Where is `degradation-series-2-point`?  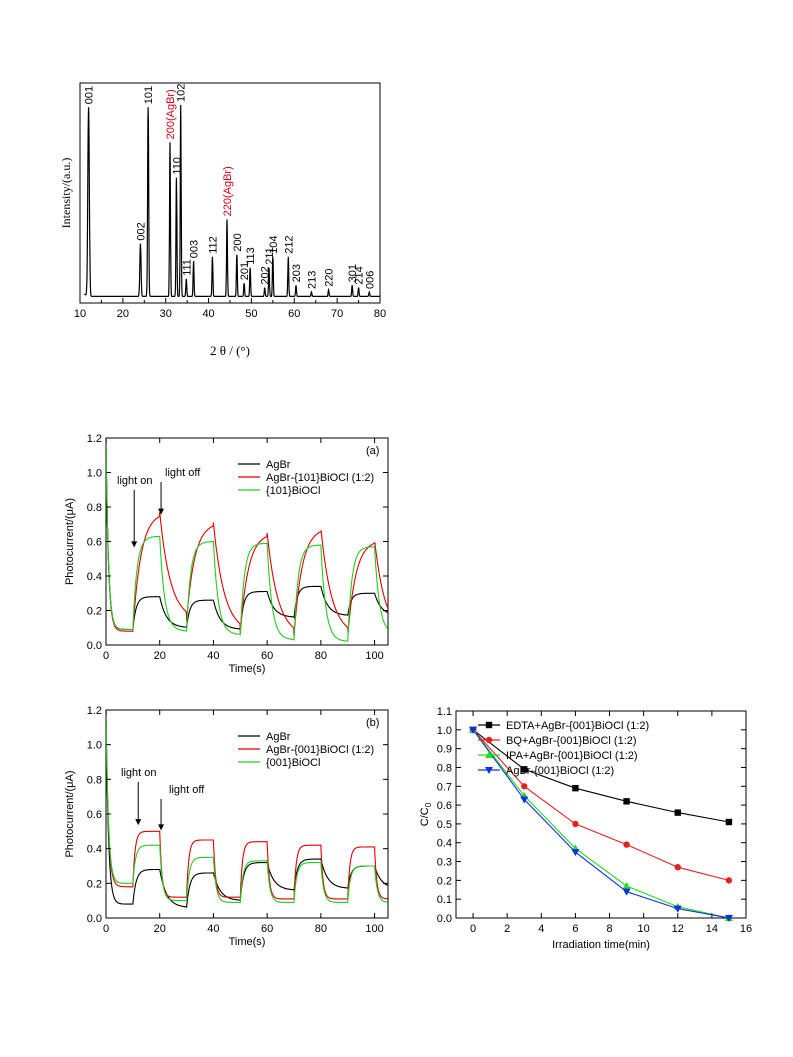
degradation-series-2-point is located at coordinates (626, 886).